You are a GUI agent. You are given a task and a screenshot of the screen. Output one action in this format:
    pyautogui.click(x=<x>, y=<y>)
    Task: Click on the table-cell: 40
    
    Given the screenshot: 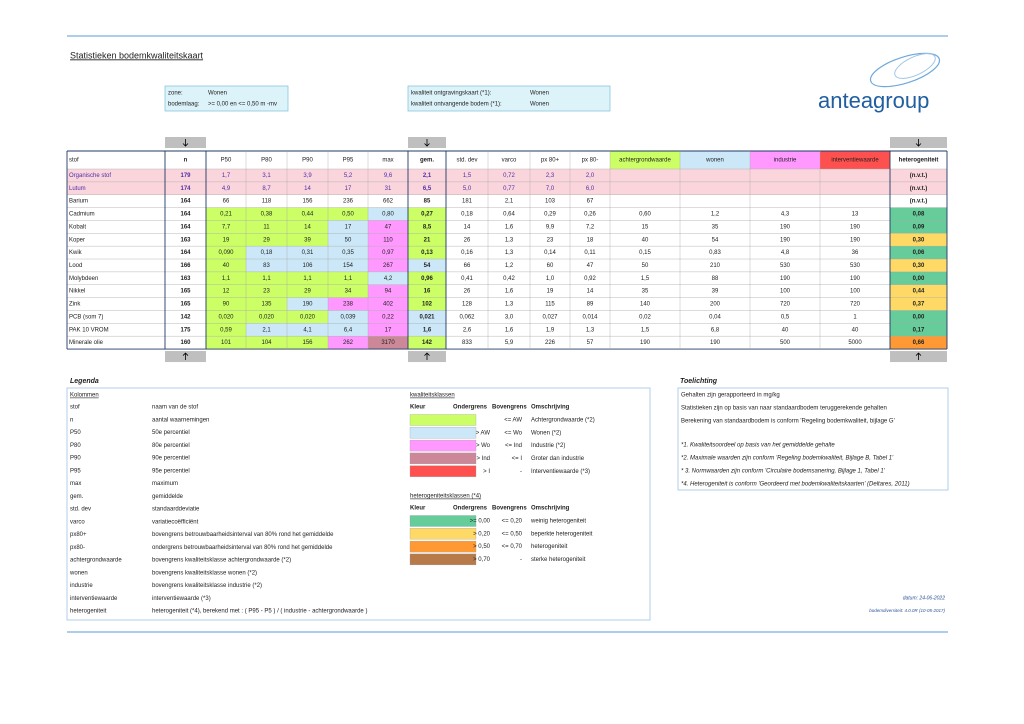 What is the action you would take?
    pyautogui.click(x=785, y=330)
    